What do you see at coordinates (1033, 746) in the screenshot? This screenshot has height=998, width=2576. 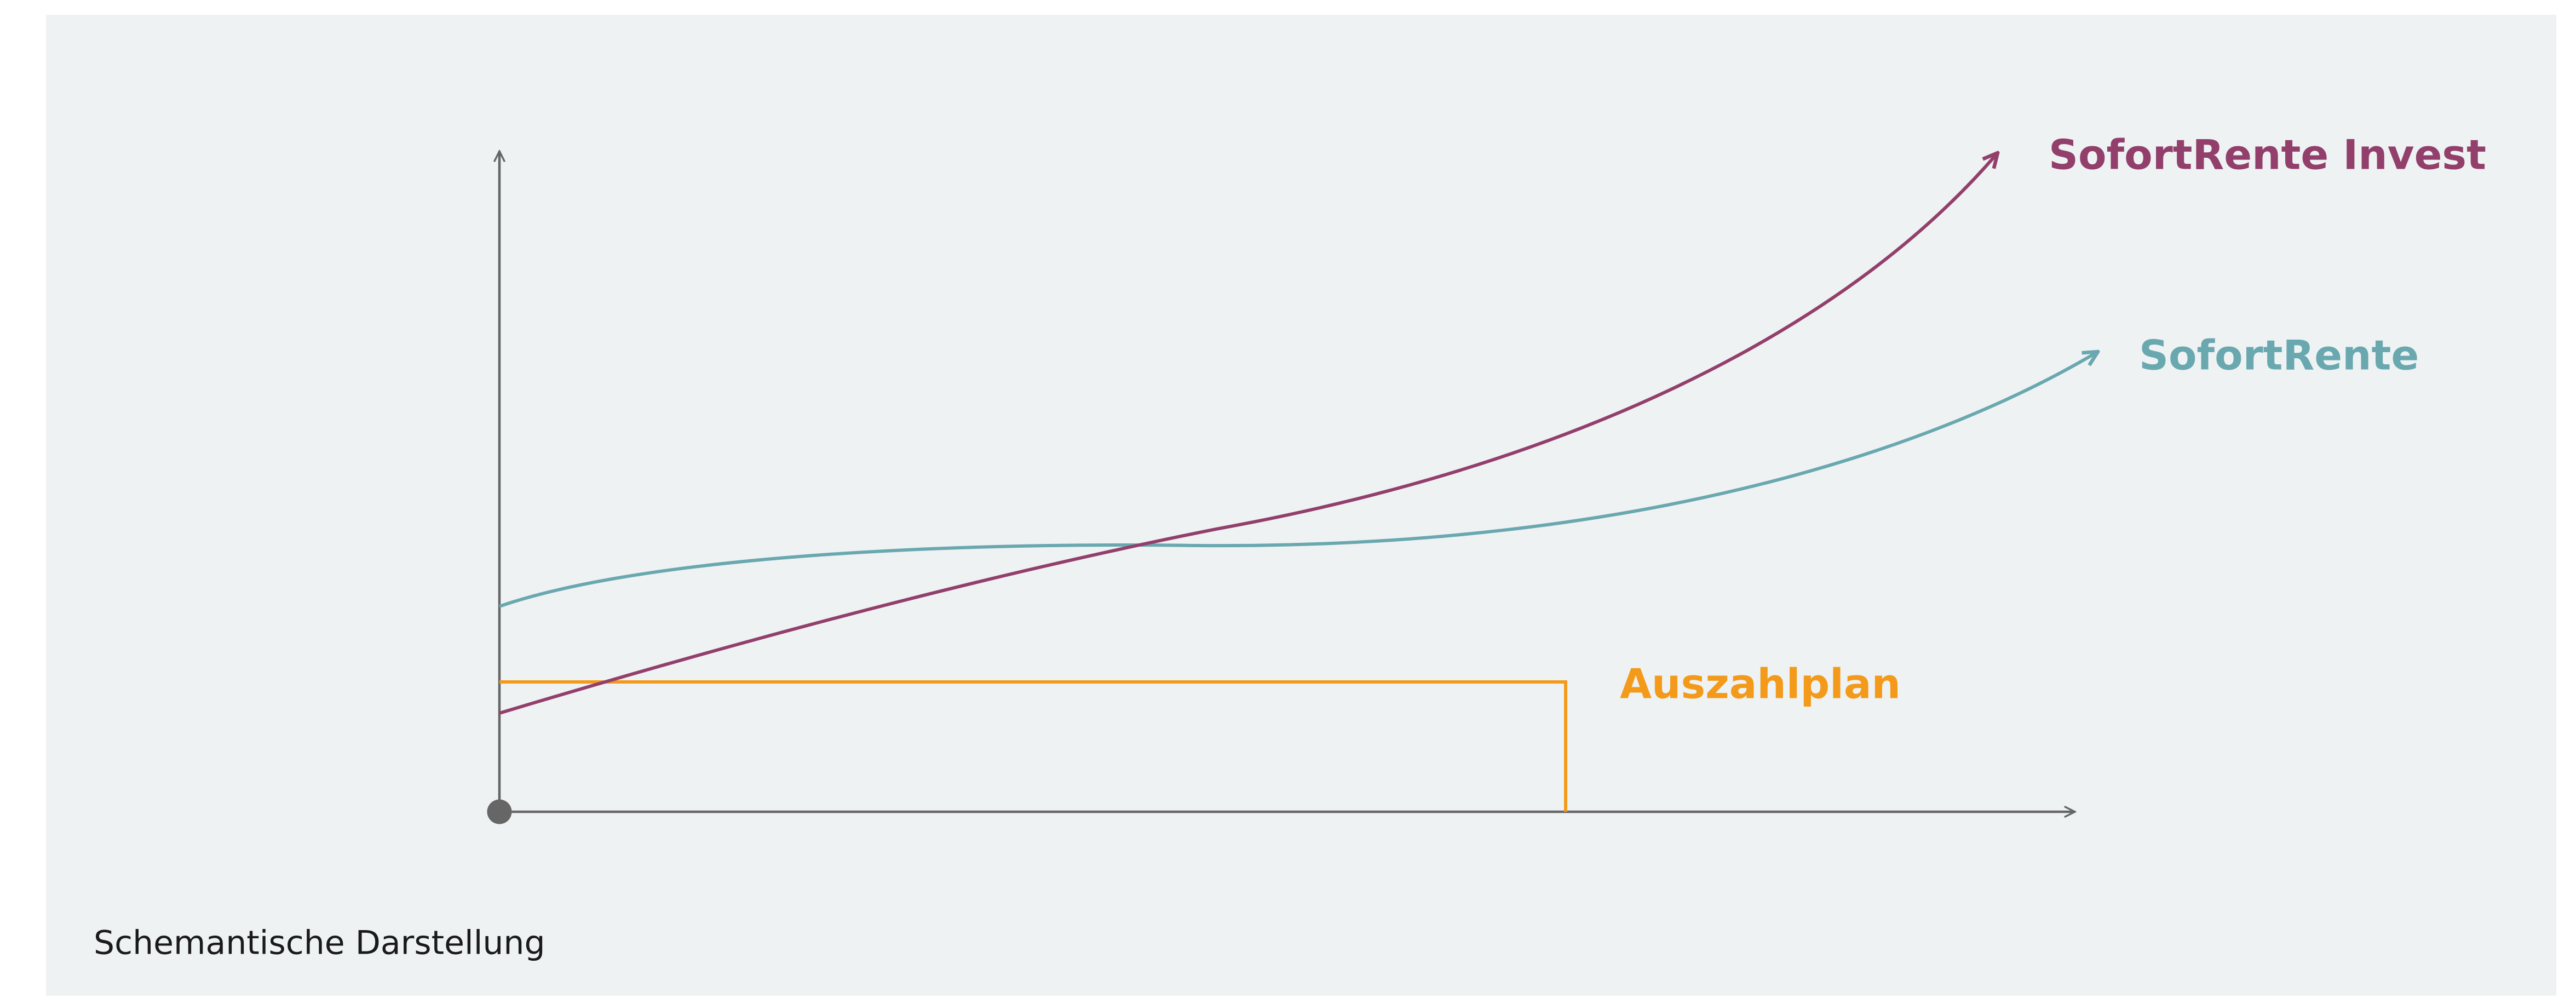 I see `auszahlplan-curve` at bounding box center [1033, 746].